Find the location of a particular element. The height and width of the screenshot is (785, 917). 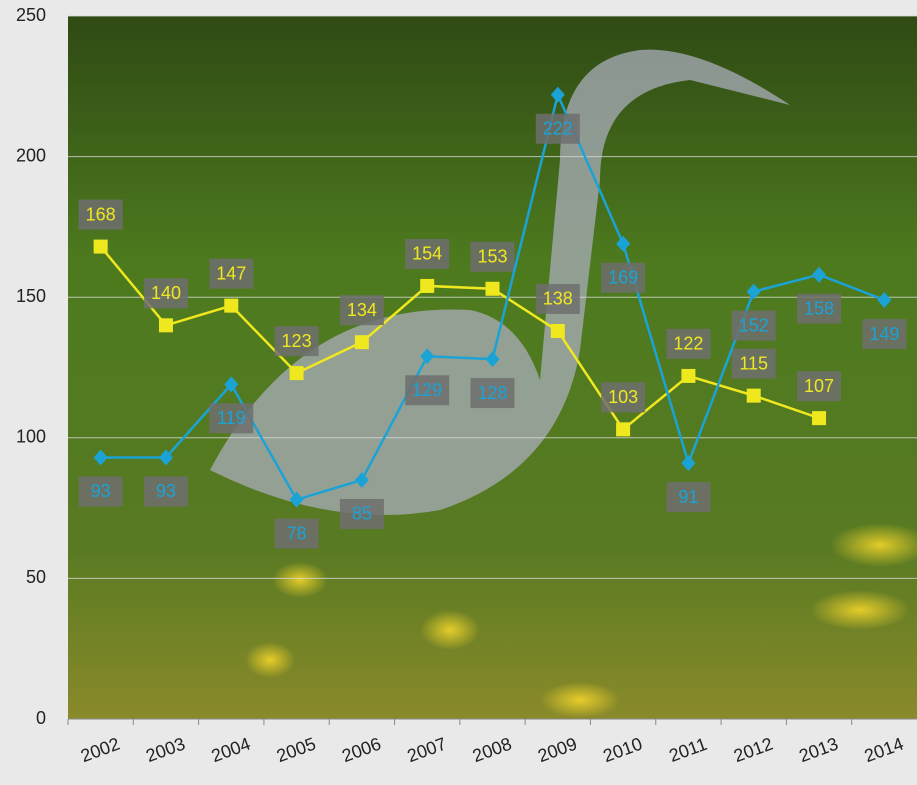

x-tick-label: 2014 is located at coordinates (884, 750).